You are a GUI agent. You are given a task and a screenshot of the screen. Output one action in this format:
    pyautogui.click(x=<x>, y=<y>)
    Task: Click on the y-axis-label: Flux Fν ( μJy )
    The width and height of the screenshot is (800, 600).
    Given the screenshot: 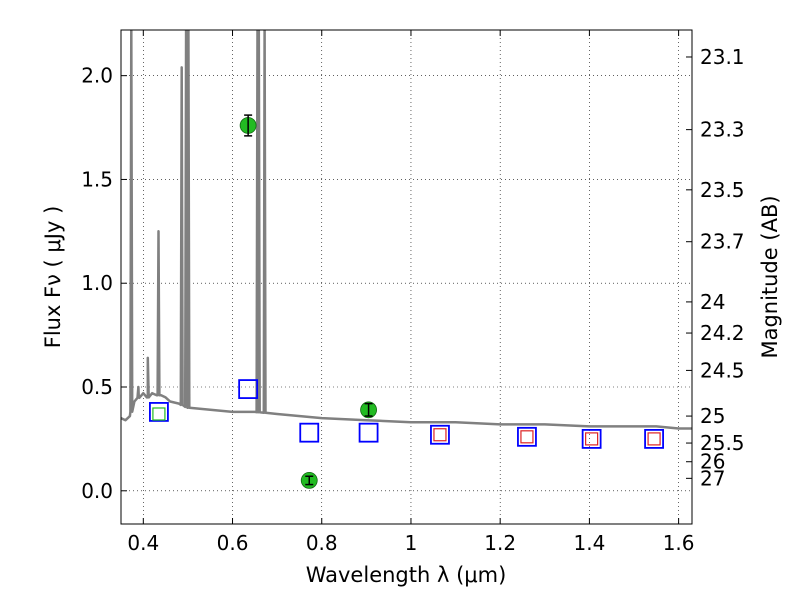 What is the action you would take?
    pyautogui.click(x=53, y=277)
    